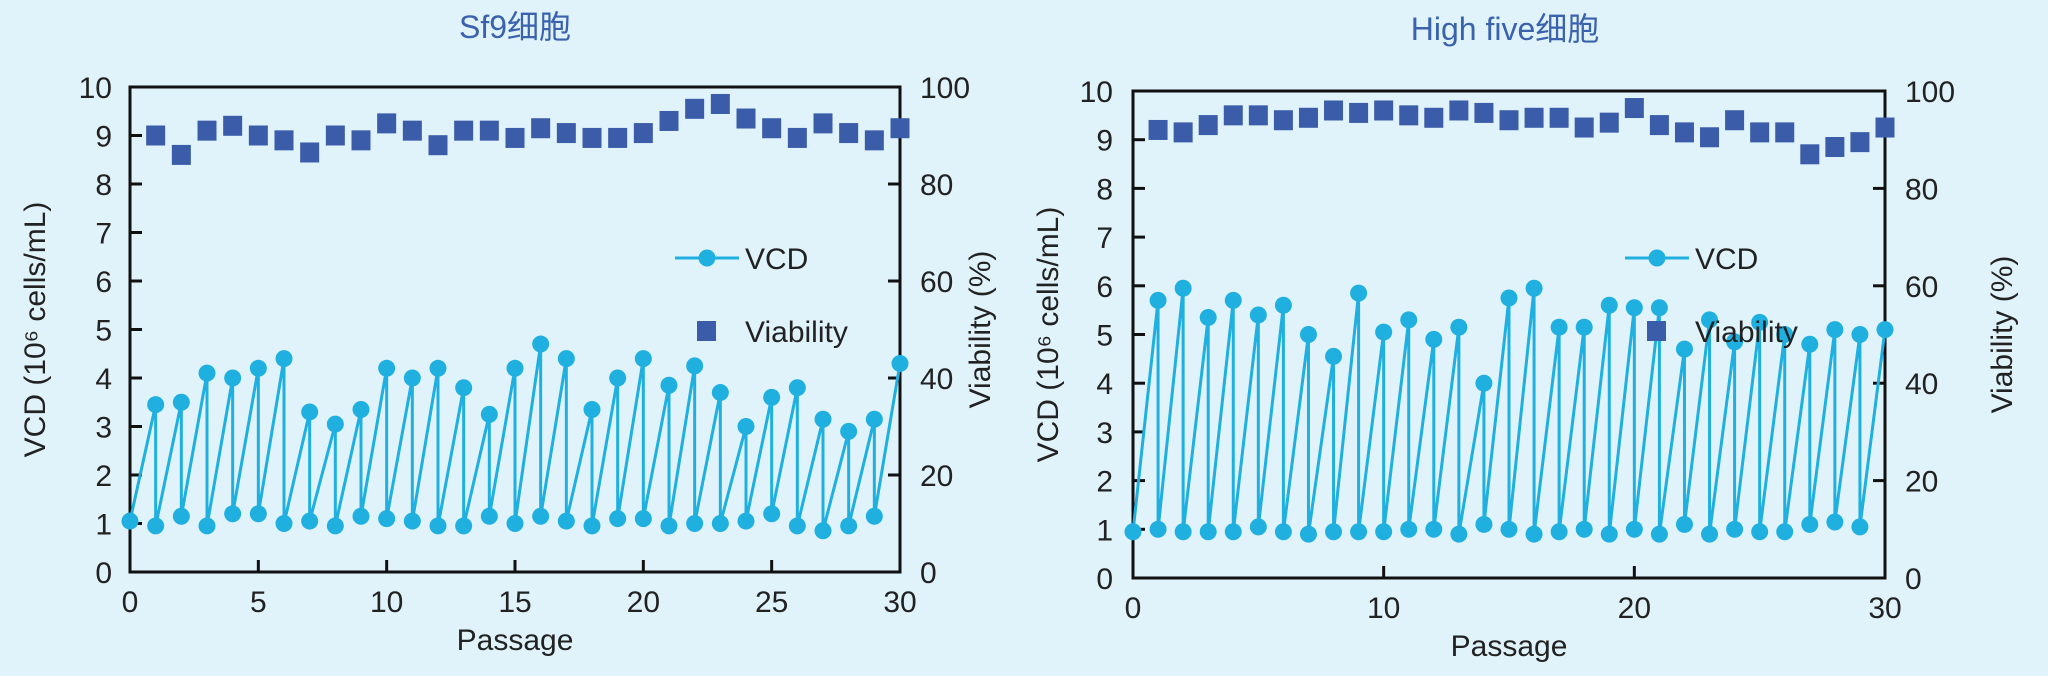 This screenshot has width=2048, height=676. I want to click on x-tick-label: 10, so click(386, 602).